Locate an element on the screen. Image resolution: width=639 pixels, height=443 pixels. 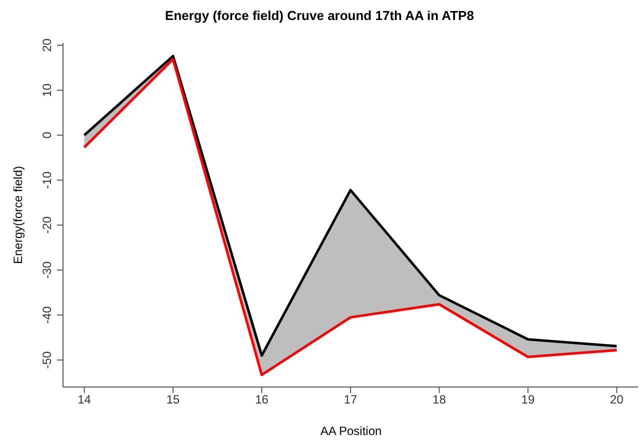
x-tick-label: 18 is located at coordinates (439, 399).